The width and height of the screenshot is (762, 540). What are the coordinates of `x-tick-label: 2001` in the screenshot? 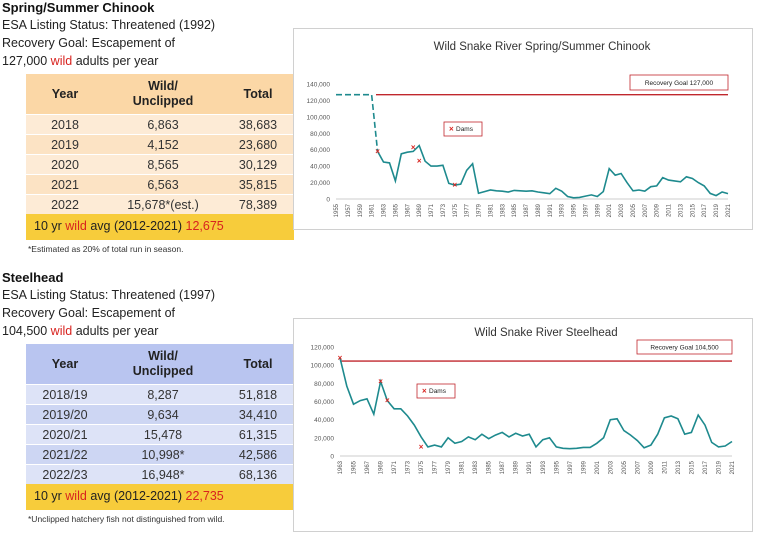 It's located at (610, 210).